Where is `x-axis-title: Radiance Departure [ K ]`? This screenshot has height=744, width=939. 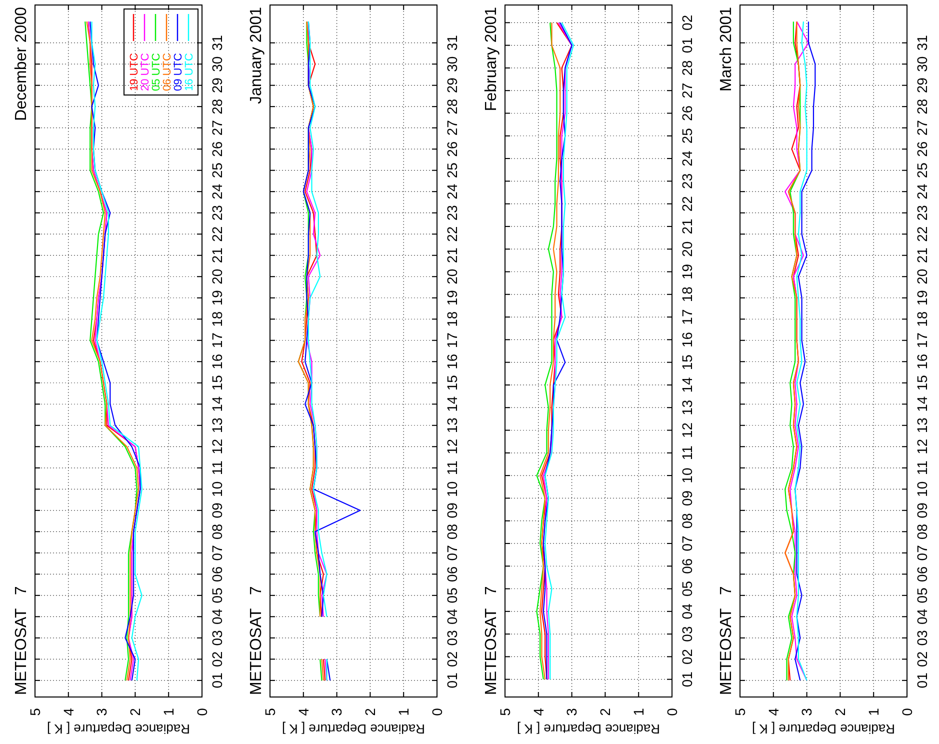
x-axis-title: Radiance Departure [ K ] is located at coordinates (118, 728).